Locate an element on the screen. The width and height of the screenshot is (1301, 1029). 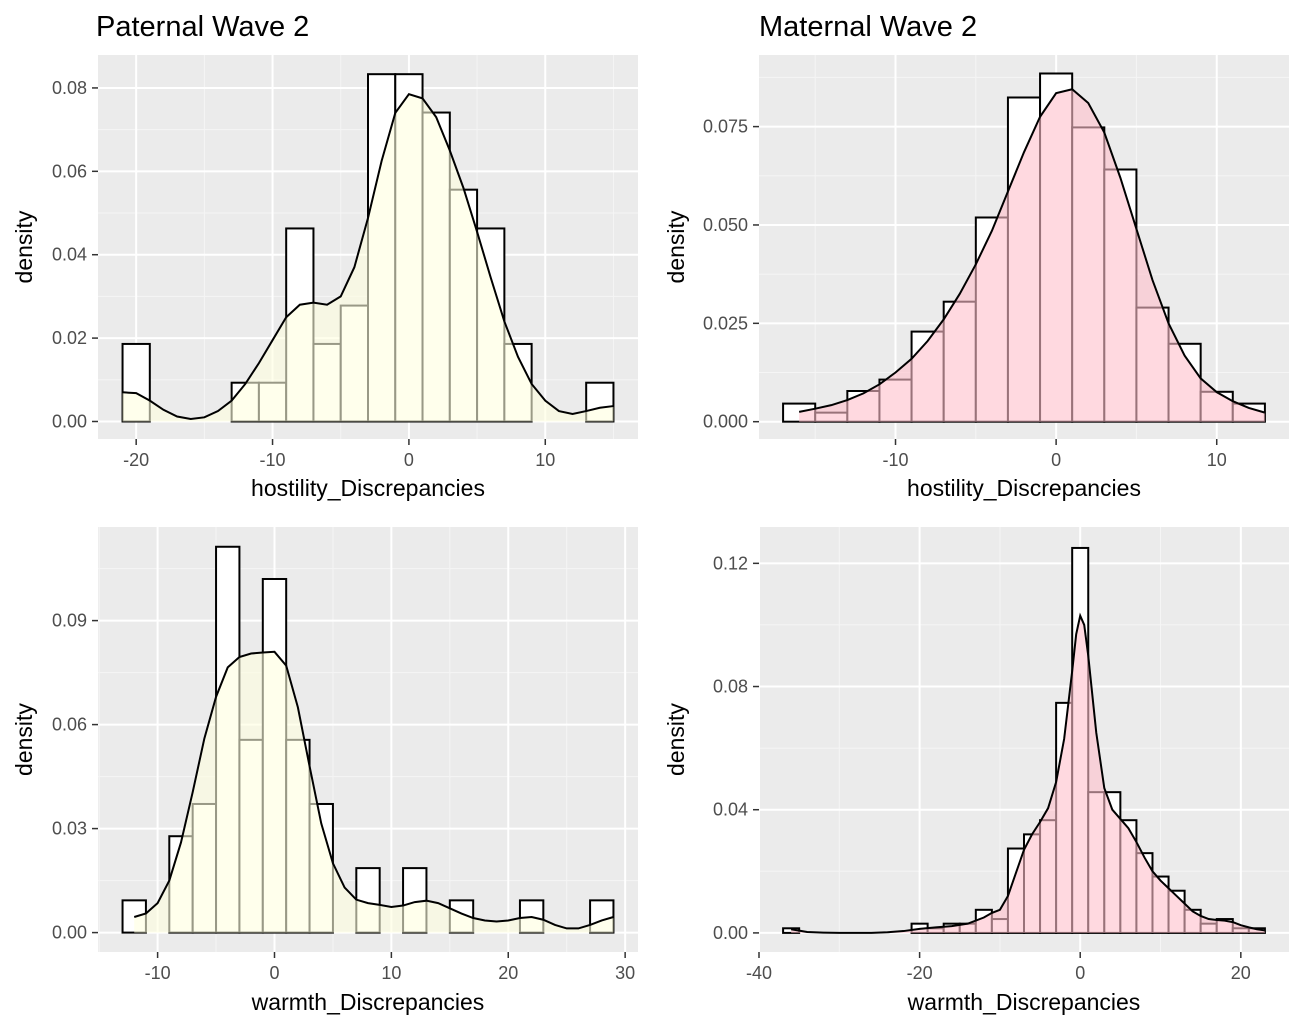
axes: -20 -10 0 10 0.00 0.02 0.04 0.06 0.08 is located at coordinates (303, 274).